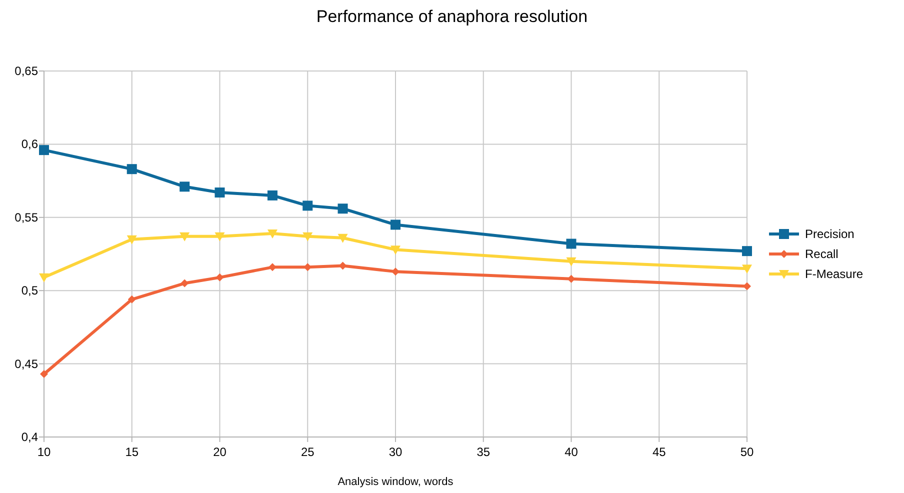  I want to click on x-tick-label: 40, so click(571, 452).